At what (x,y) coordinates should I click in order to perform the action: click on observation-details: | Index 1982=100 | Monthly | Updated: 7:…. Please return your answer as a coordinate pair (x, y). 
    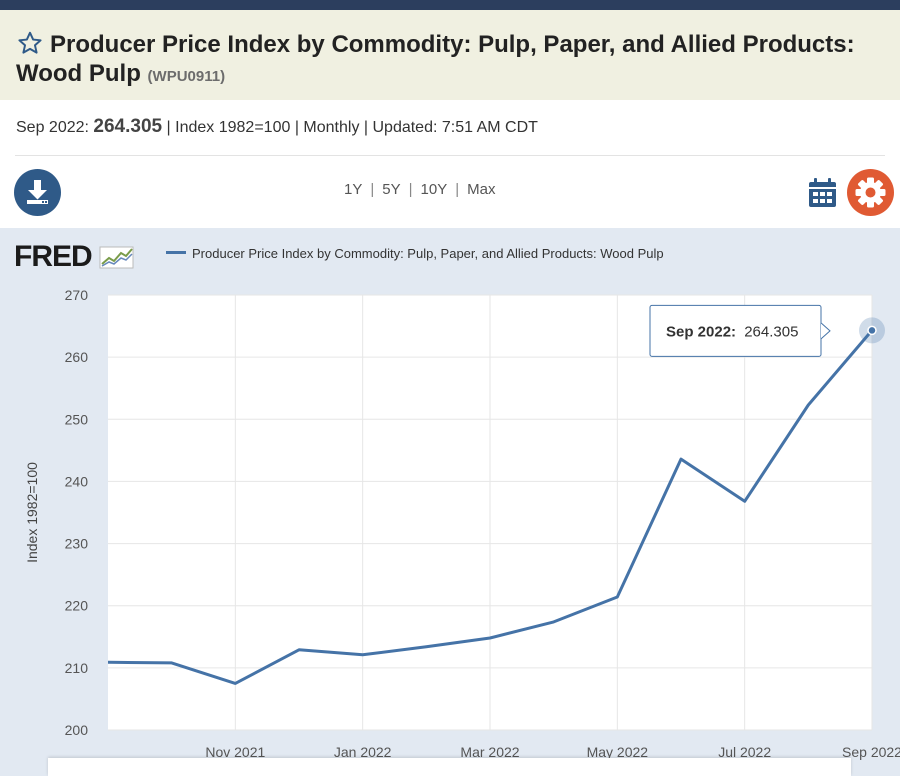
    Looking at the image, I should click on (352, 127).